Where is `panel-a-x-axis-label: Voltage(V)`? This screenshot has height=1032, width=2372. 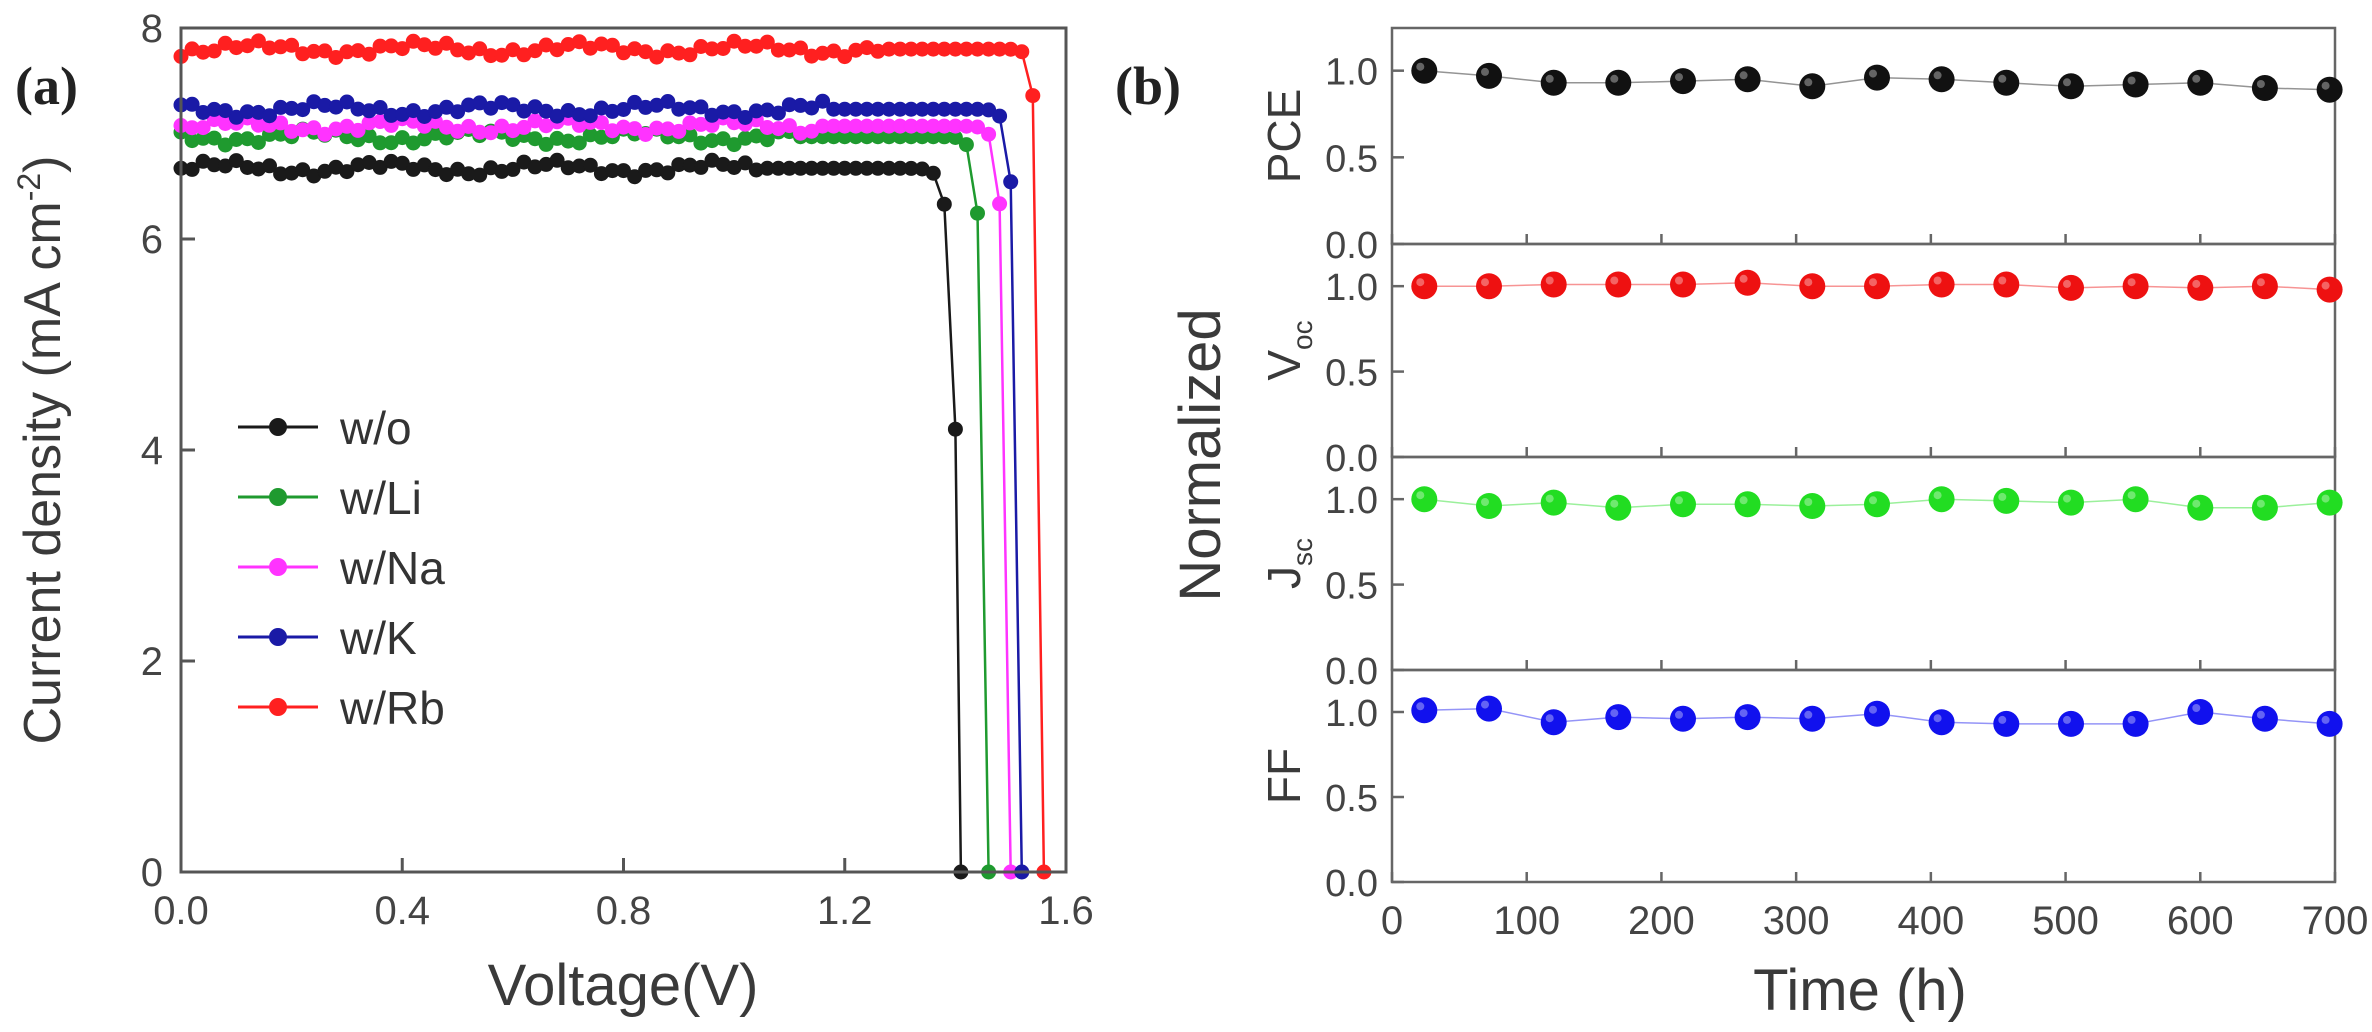
panel-a-x-axis-label: Voltage(V) is located at coordinates (623, 985).